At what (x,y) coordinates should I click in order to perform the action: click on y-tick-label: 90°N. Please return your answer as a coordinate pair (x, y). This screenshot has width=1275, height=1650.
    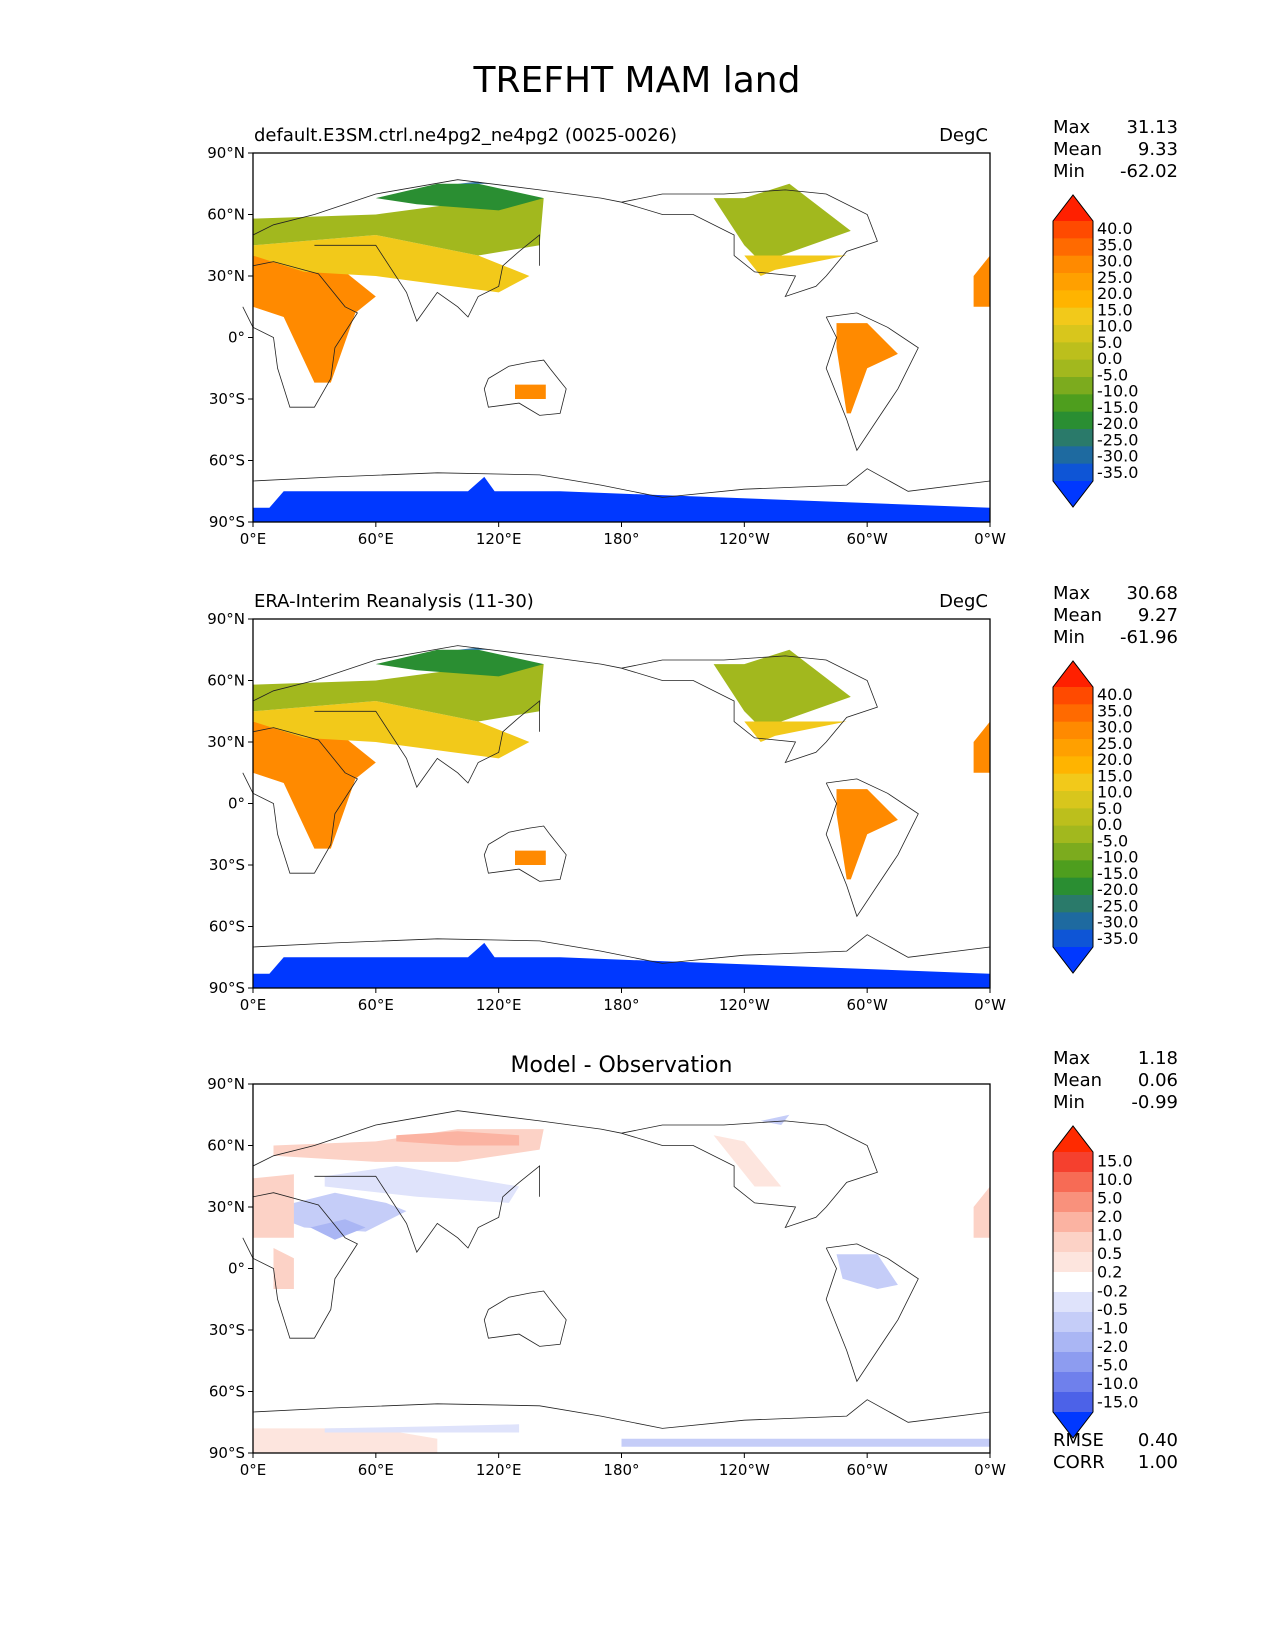
    Looking at the image, I should click on (226, 619).